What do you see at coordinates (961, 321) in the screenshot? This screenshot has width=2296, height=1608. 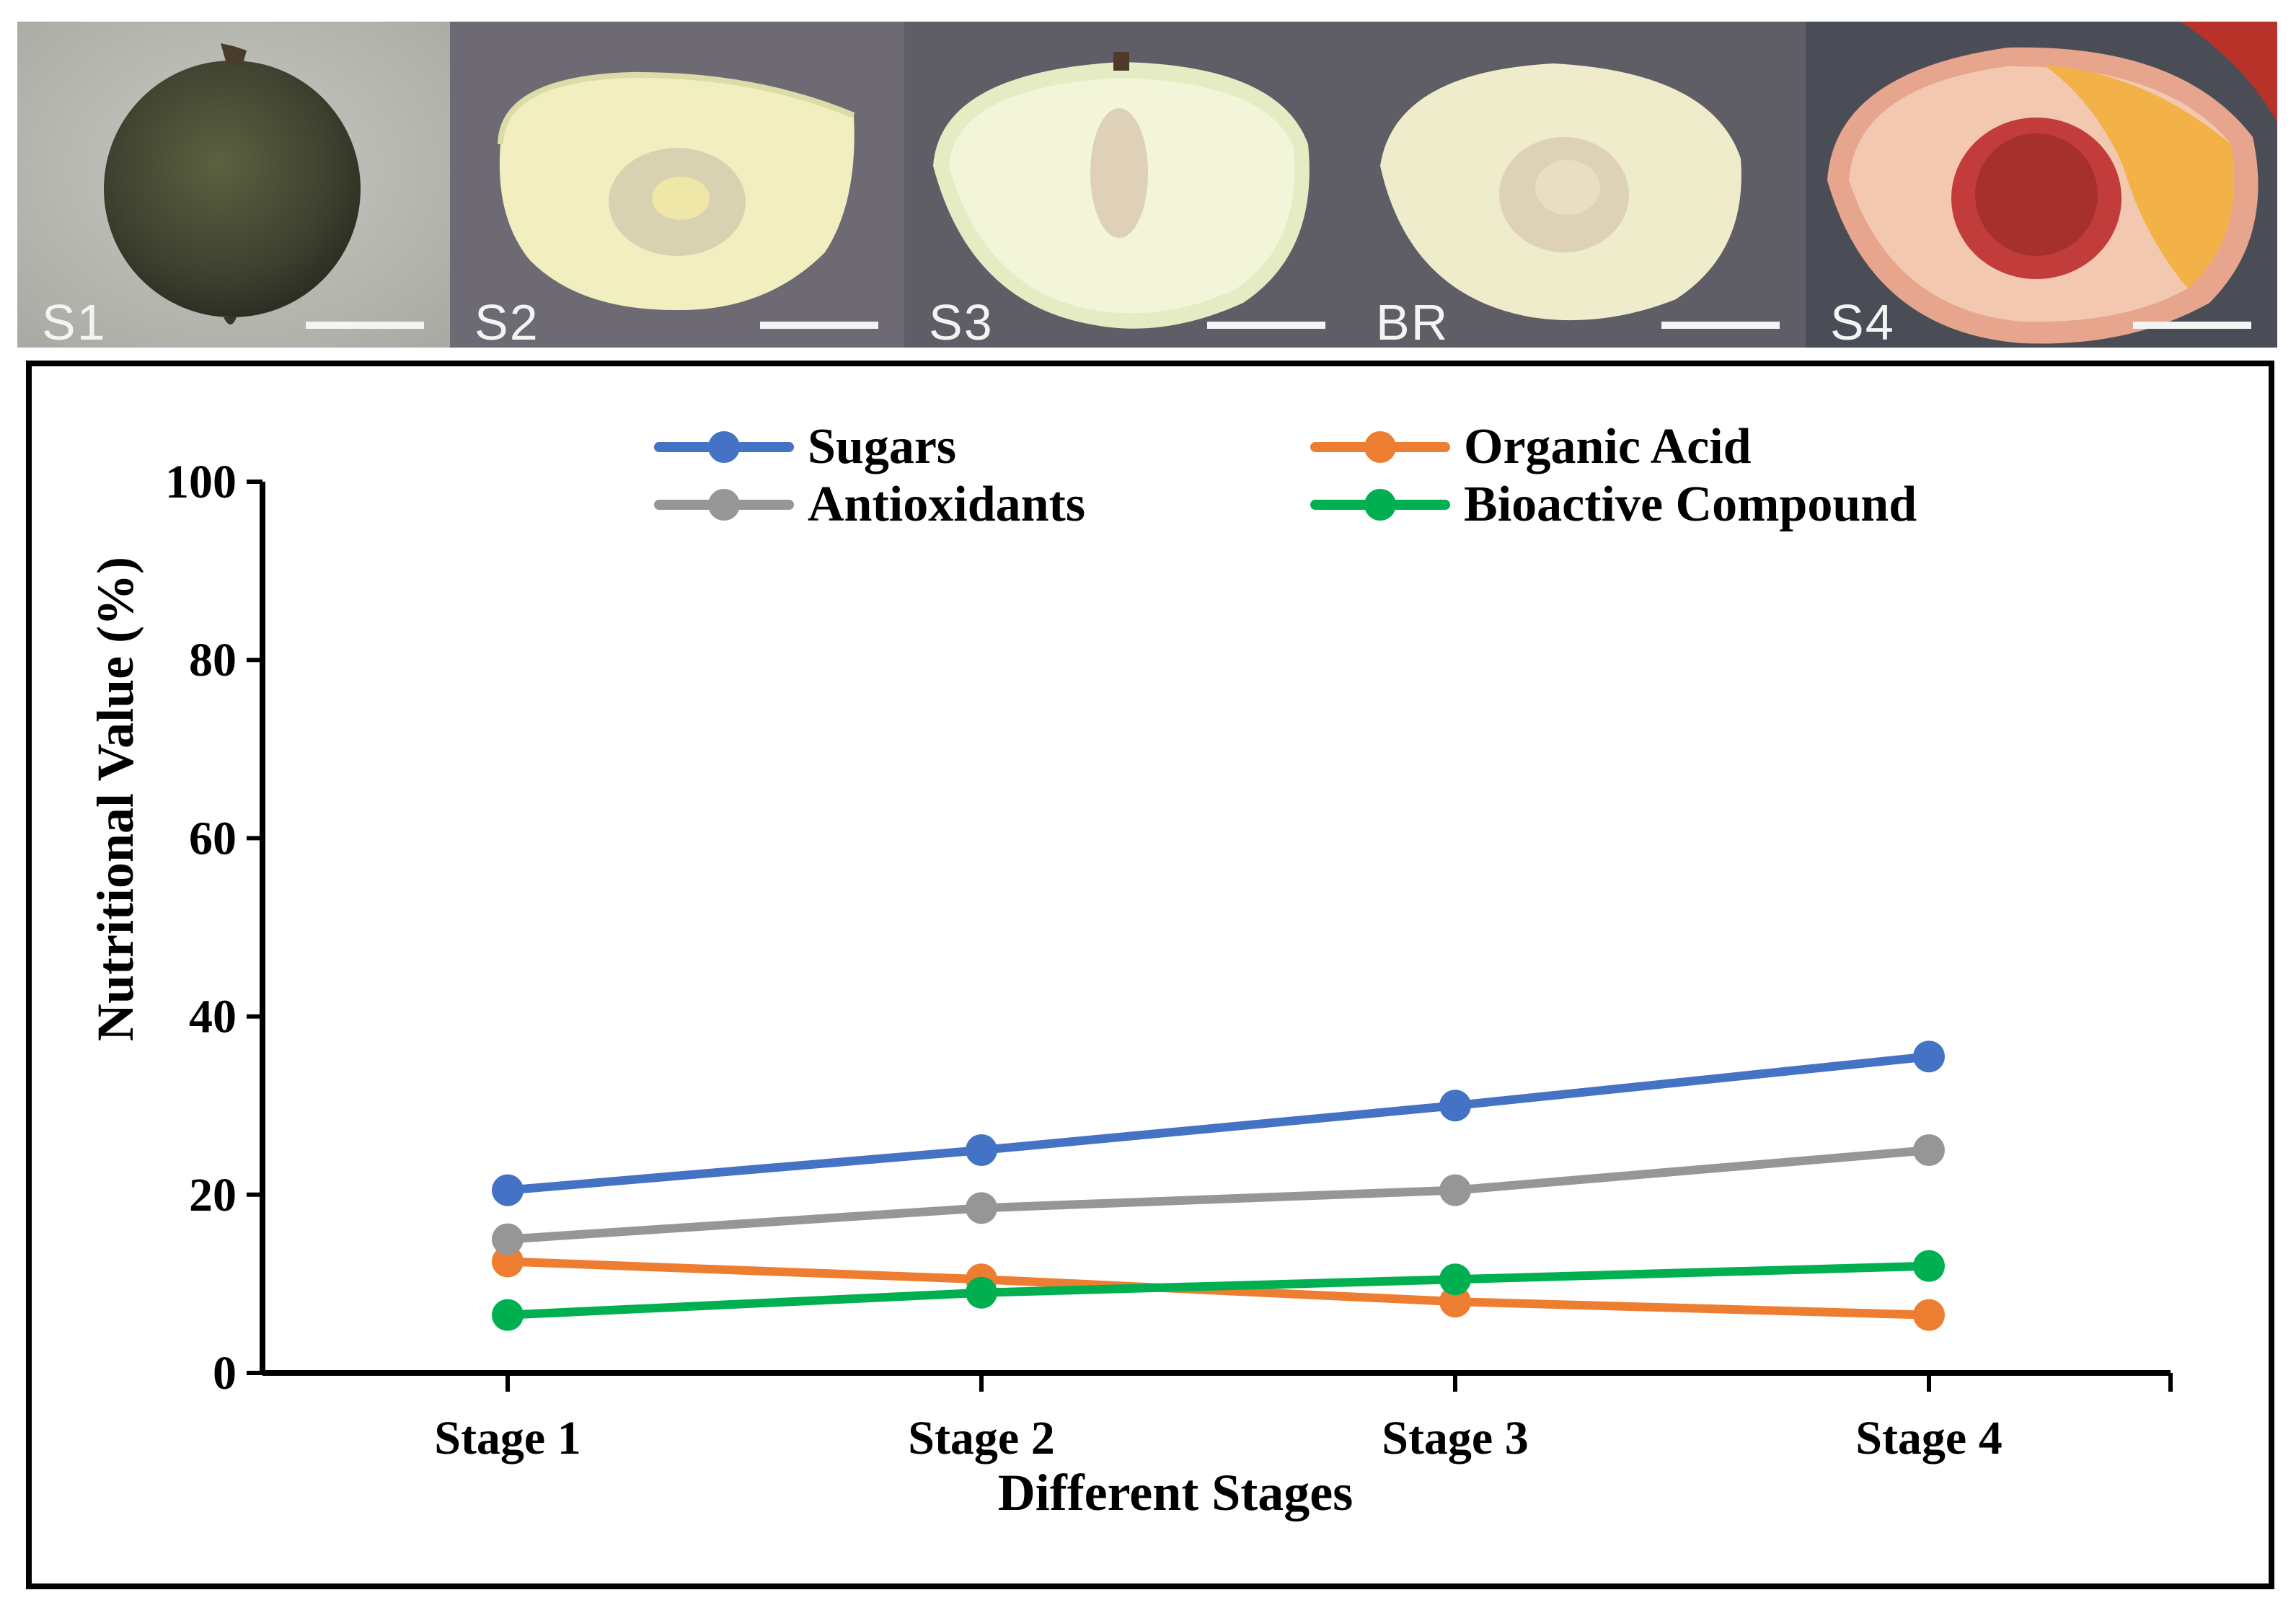 I see `panel-label: S3` at bounding box center [961, 321].